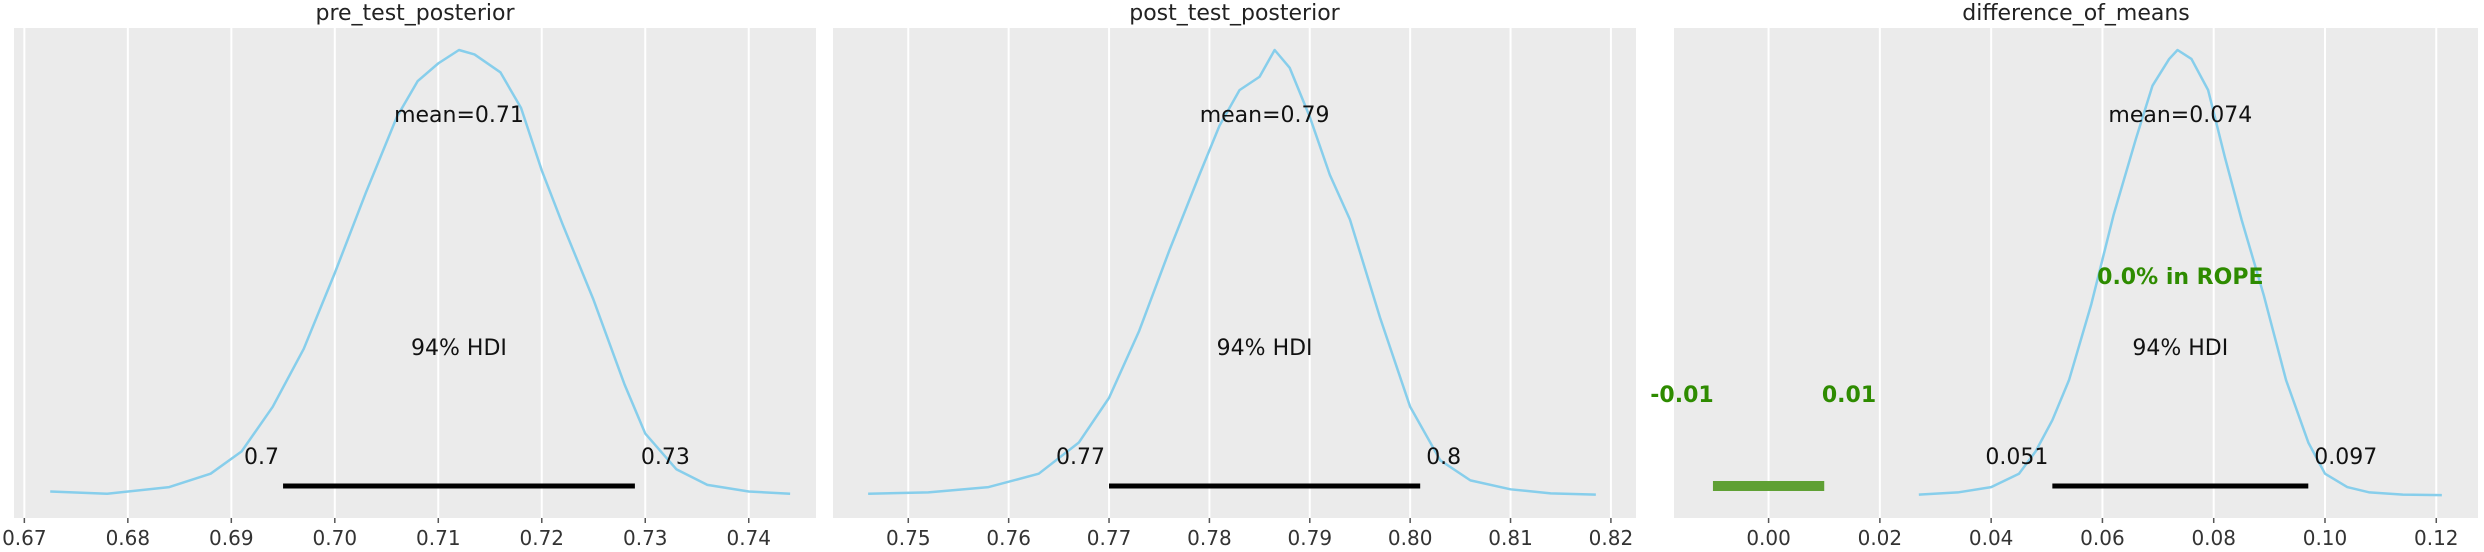  I want to click on x-tick-label: 0.79, so click(1310, 538).